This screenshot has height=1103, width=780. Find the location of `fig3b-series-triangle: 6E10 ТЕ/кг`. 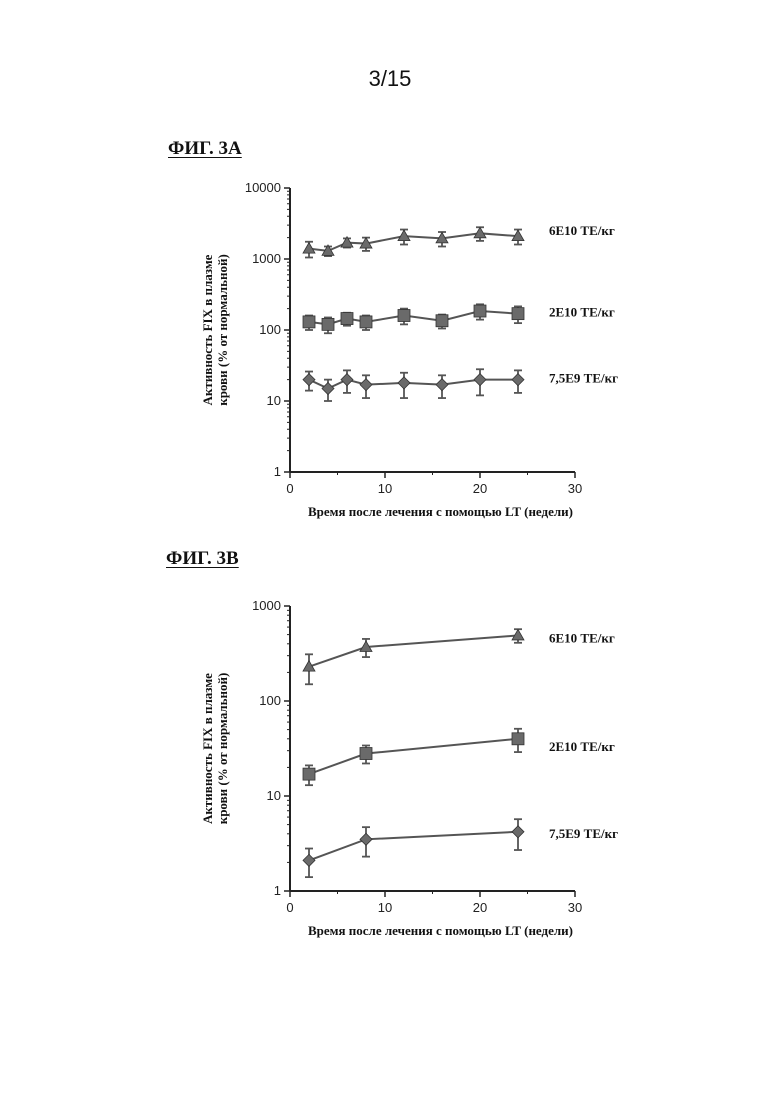

fig3b-series-triangle: 6E10 ТЕ/кг is located at coordinates (459, 656).